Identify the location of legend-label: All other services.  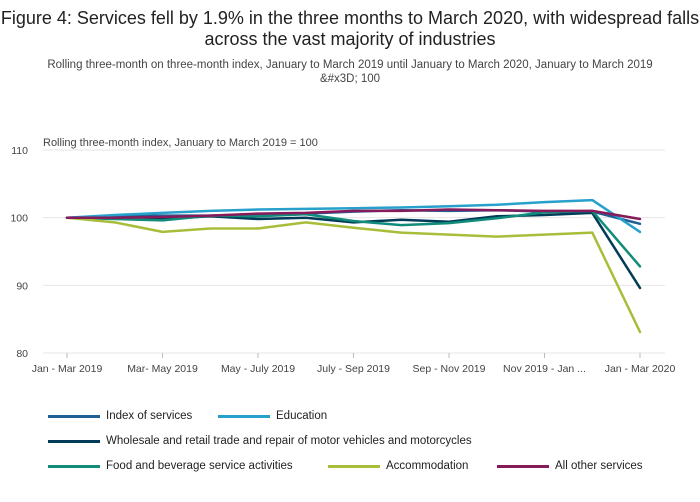
(599, 466).